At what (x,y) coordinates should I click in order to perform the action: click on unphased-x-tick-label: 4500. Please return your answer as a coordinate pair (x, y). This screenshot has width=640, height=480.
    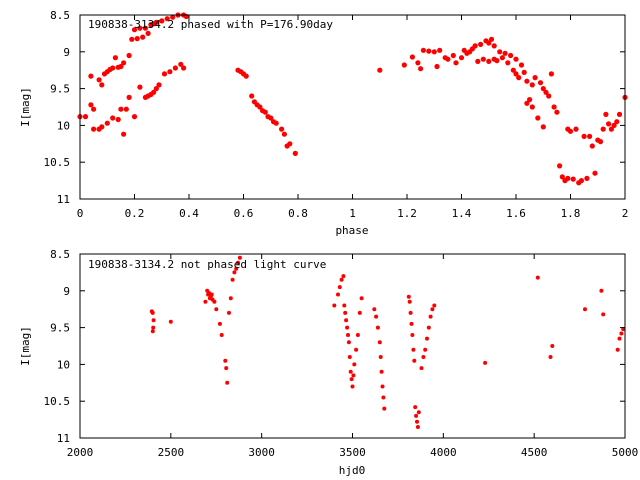
    Looking at the image, I should click on (534, 452).